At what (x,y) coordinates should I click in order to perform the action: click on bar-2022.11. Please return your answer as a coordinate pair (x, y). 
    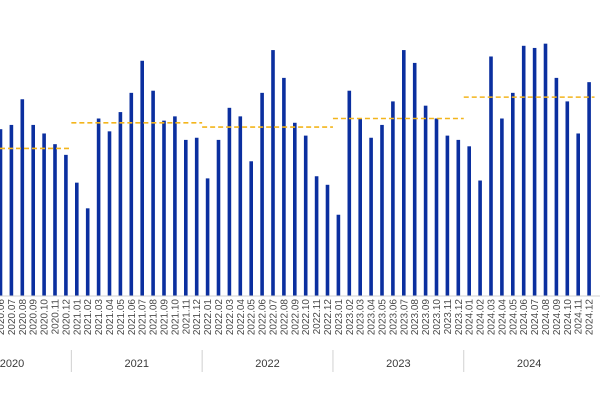
    Looking at the image, I should click on (316, 236).